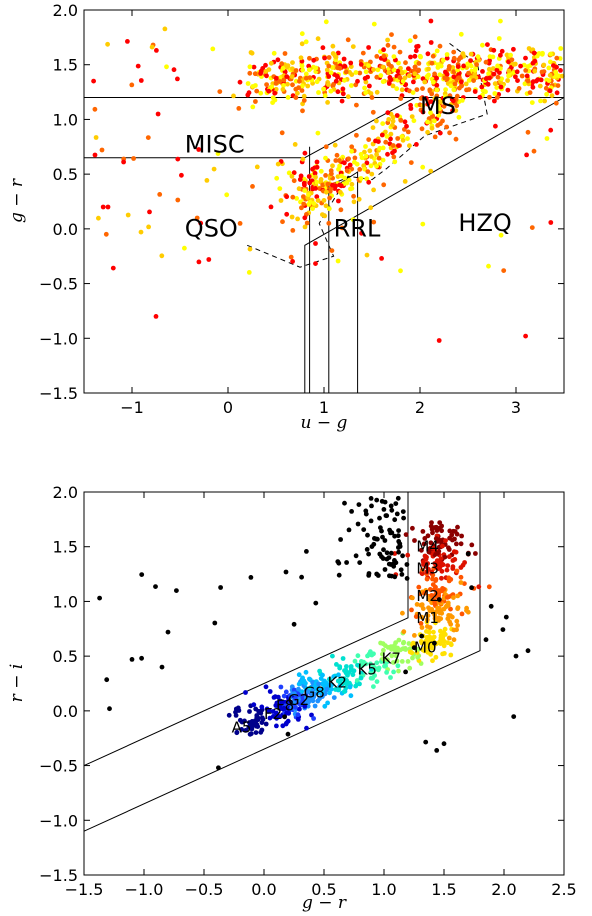 The width and height of the screenshot is (592, 916). Describe the element at coordinates (58, 284) in the screenshot. I see `y-tick-label: −0.5` at that location.